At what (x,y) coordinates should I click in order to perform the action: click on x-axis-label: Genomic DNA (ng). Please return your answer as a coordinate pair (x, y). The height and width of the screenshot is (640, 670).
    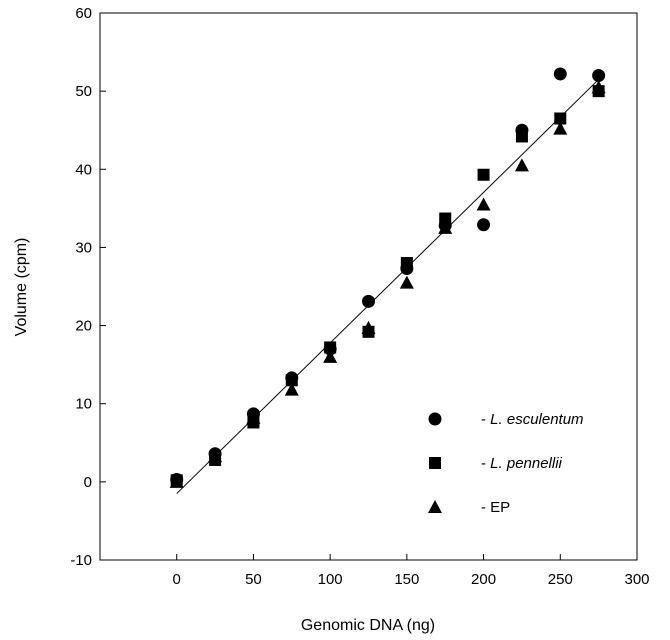
    Looking at the image, I should click on (368, 625).